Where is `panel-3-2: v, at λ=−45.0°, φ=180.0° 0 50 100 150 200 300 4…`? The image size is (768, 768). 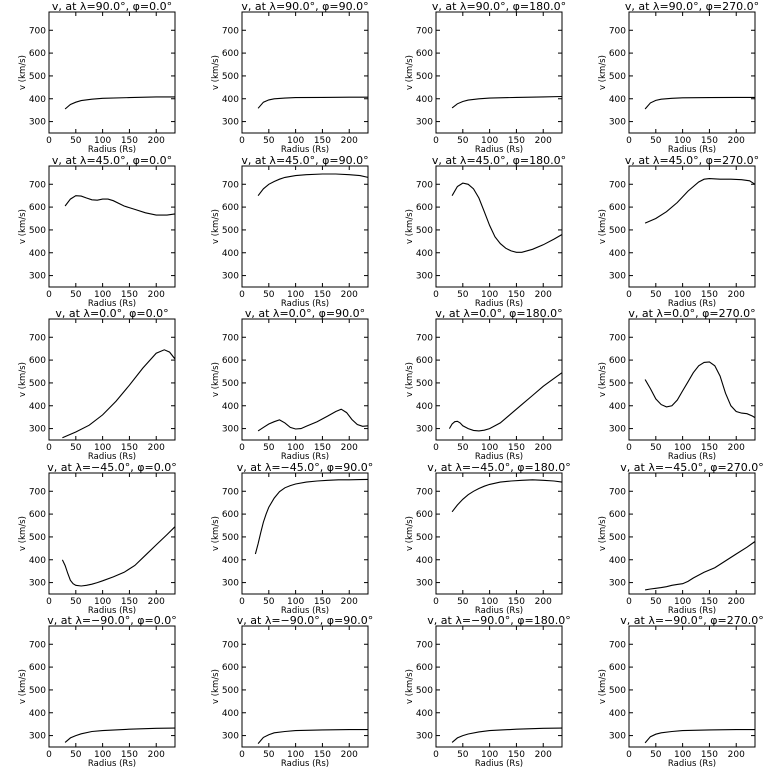 panel-3-2: v, at λ=−45.0°, φ=180.0° 0 50 100 150 200 300 4… is located at coordinates (488, 538).